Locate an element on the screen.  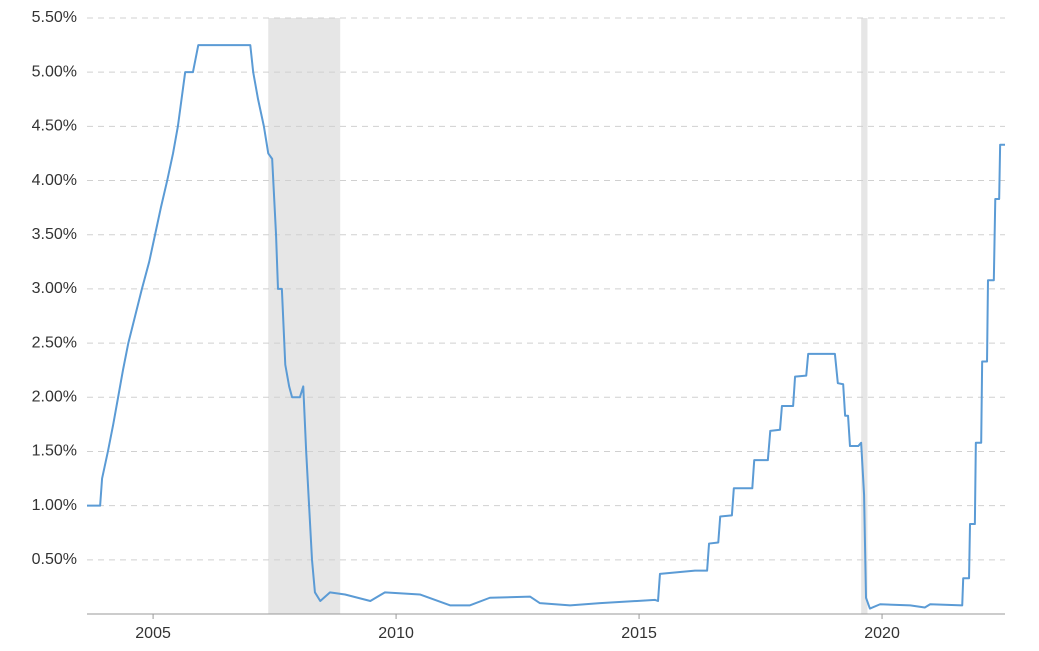
y-tick-label: 2.00% is located at coordinates (54, 396).